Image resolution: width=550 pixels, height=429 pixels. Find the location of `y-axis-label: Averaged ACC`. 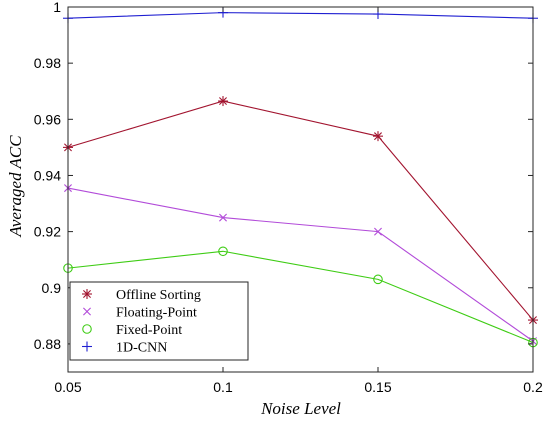

y-axis-label: Averaged ACC is located at coordinates (15, 186).